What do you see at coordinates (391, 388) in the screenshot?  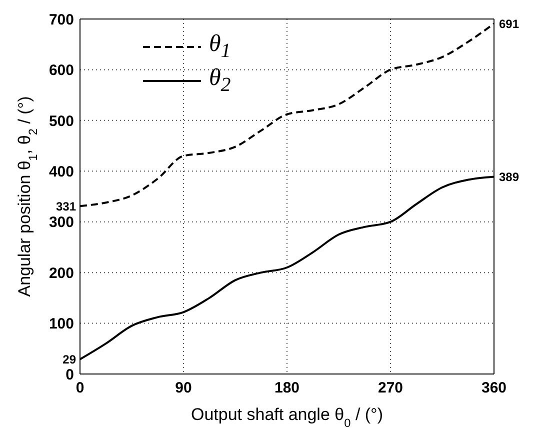 I see `x-tick-label: 270` at bounding box center [391, 388].